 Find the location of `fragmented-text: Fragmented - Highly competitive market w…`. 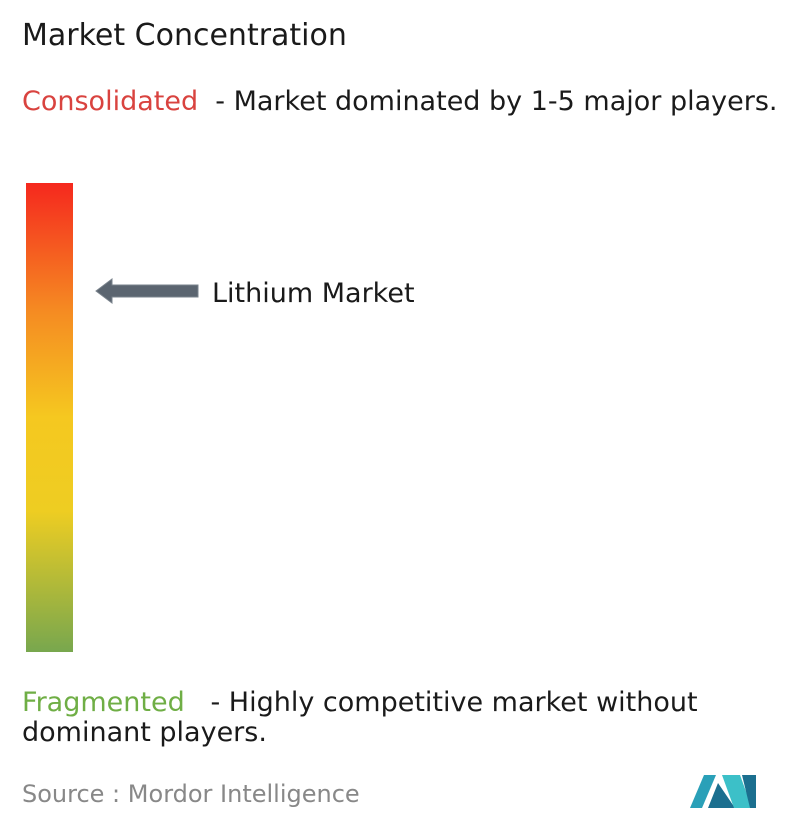

fragmented-text: Fragmented - Highly competitive market w… is located at coordinates (407, 718).